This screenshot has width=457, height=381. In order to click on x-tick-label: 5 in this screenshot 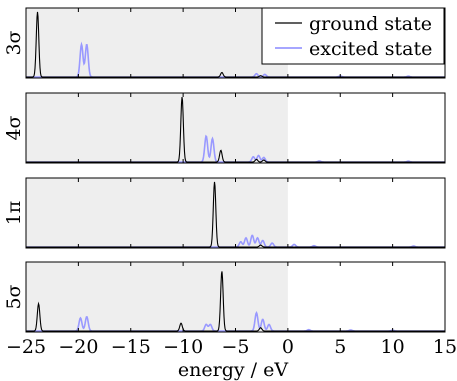, I will do `click(340, 347)`.